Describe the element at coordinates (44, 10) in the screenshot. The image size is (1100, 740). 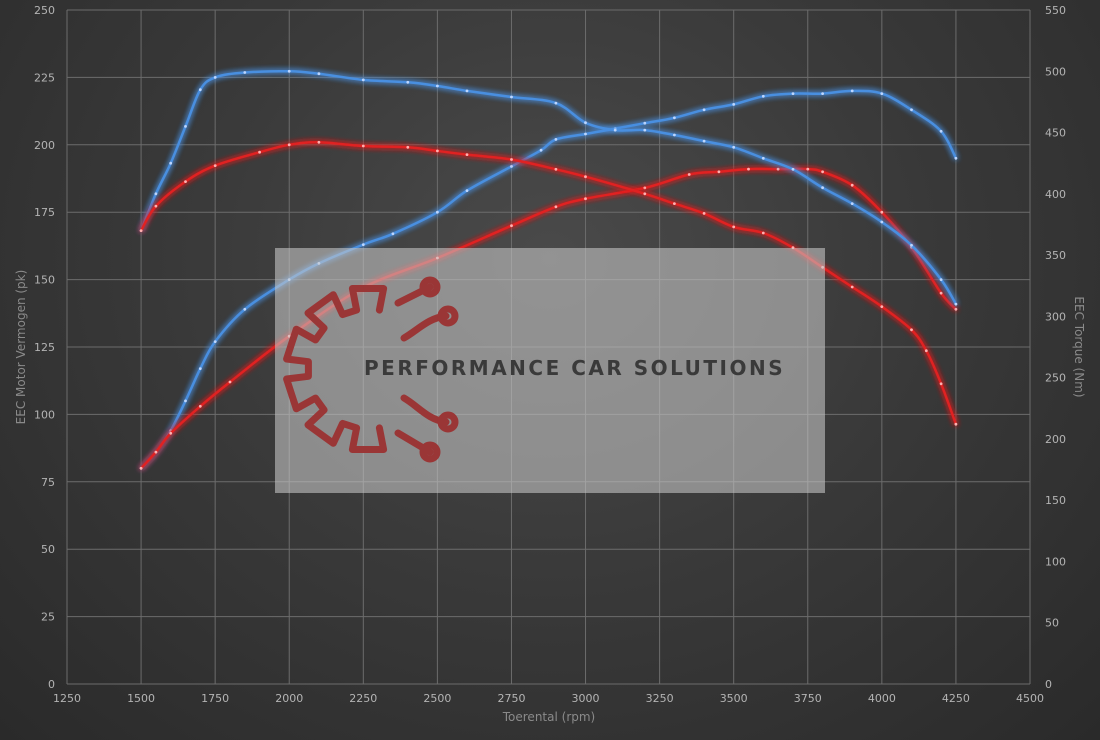
I see `y-left-tick-label: 250` at that location.